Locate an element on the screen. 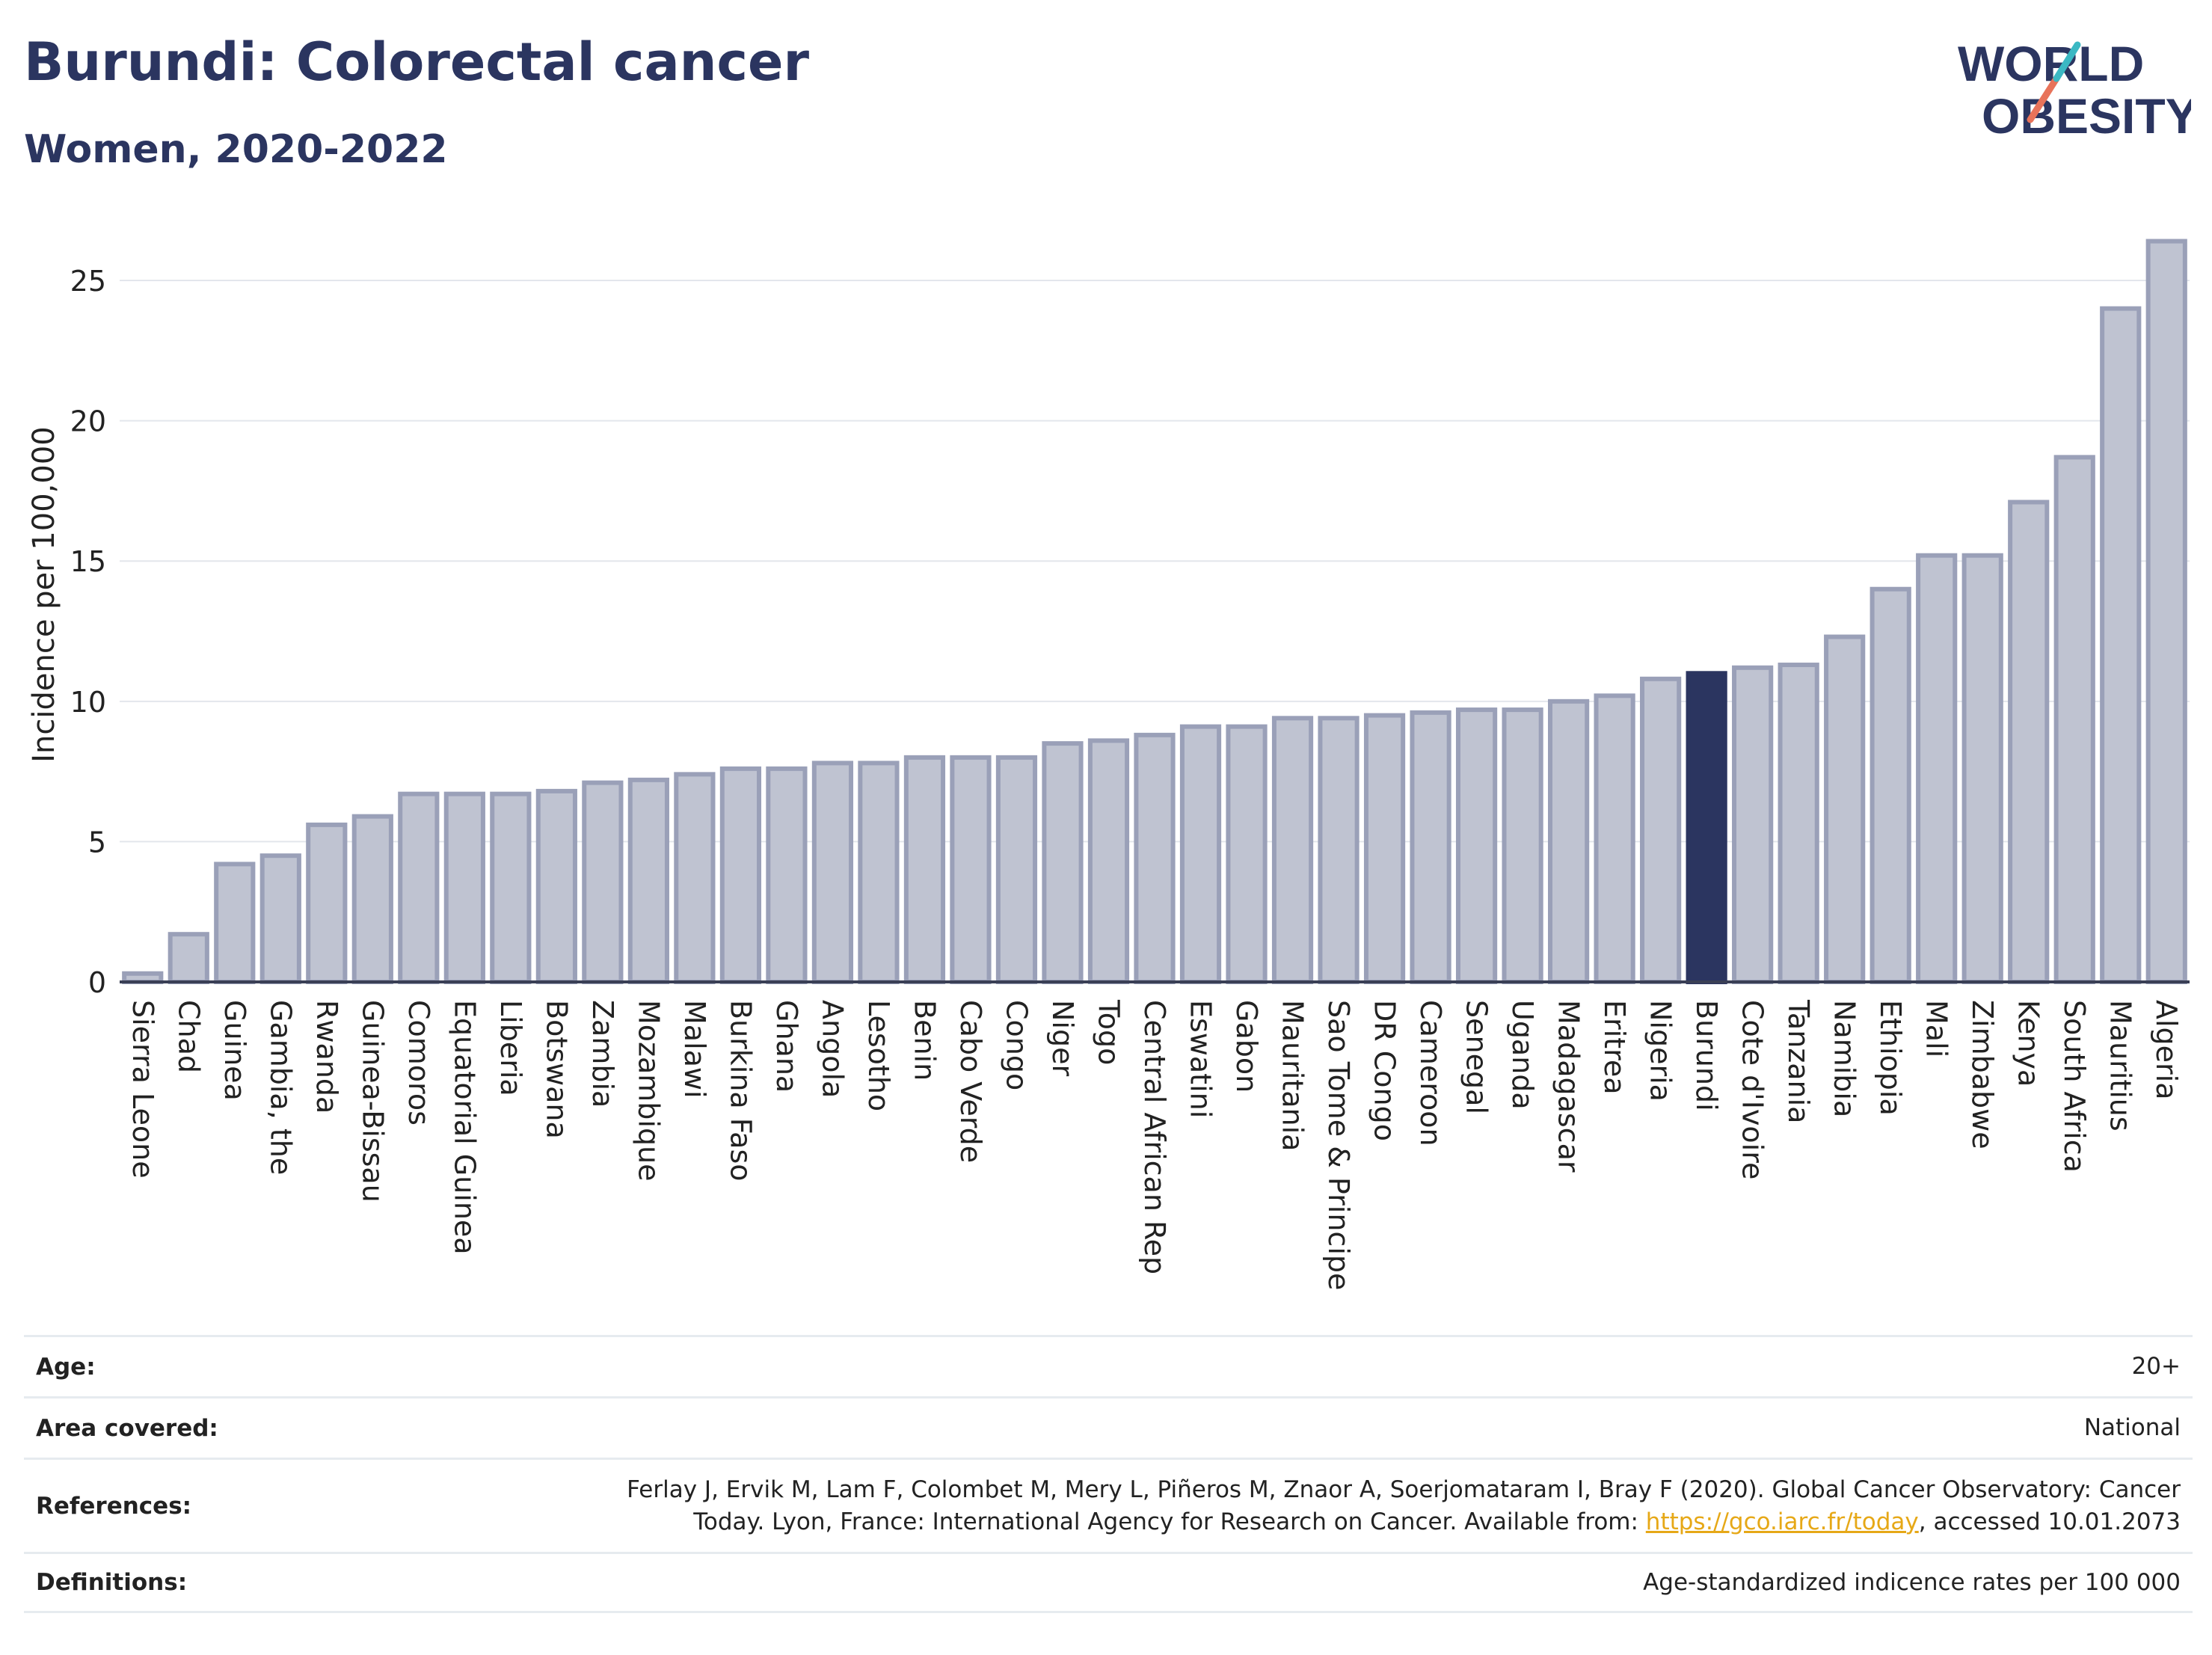  bar-eritrea is located at coordinates (1614, 838).